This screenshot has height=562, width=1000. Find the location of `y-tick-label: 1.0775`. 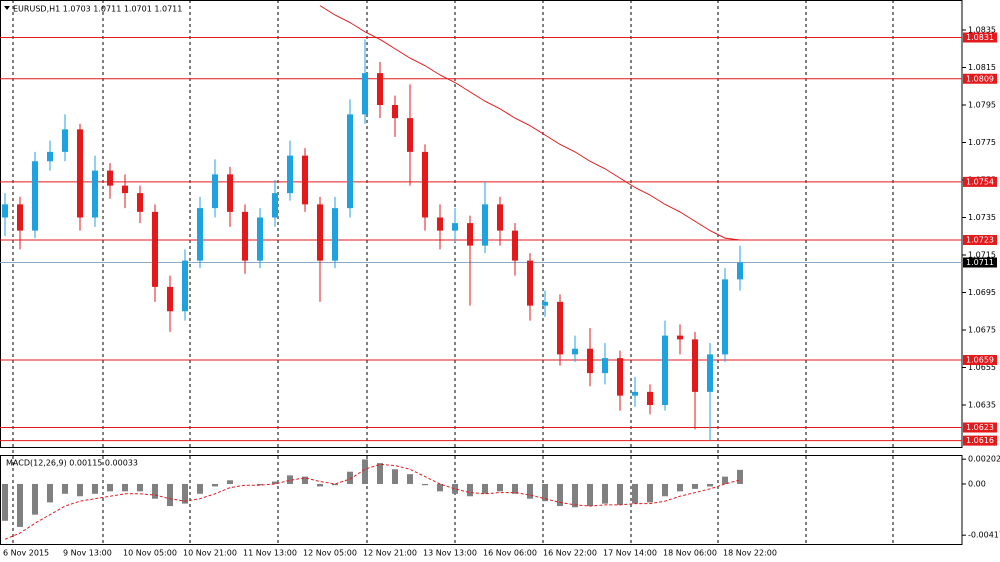

y-tick-label: 1.0775 is located at coordinates (982, 142).